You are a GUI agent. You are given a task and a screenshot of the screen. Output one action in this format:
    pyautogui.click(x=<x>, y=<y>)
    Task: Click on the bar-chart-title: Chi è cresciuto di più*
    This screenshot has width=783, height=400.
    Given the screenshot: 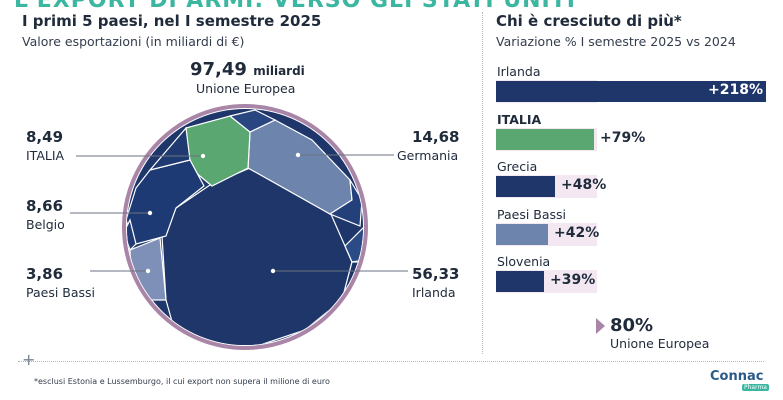 What is the action you would take?
    pyautogui.click(x=589, y=21)
    